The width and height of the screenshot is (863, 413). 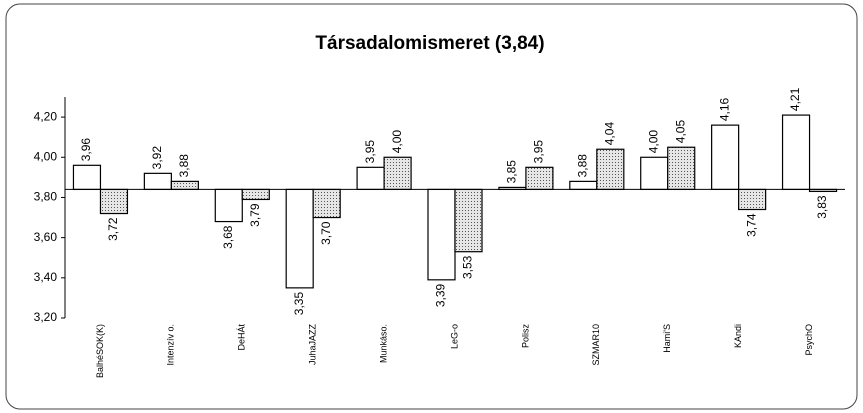 What do you see at coordinates (512, 172) in the screenshot?
I see `value-label: 3,85` at bounding box center [512, 172].